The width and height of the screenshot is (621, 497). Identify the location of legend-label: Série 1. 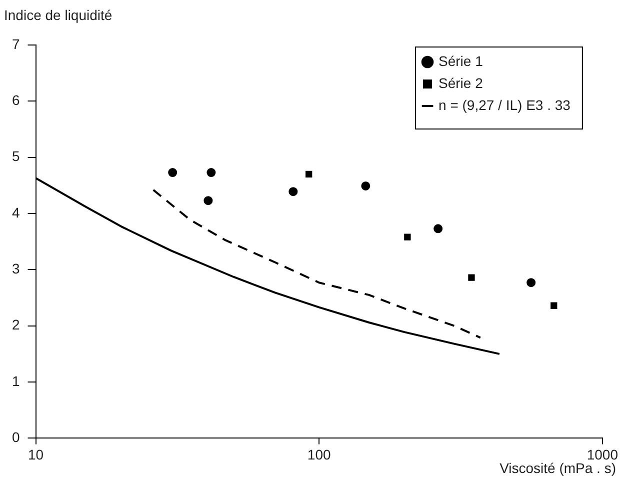
(461, 60).